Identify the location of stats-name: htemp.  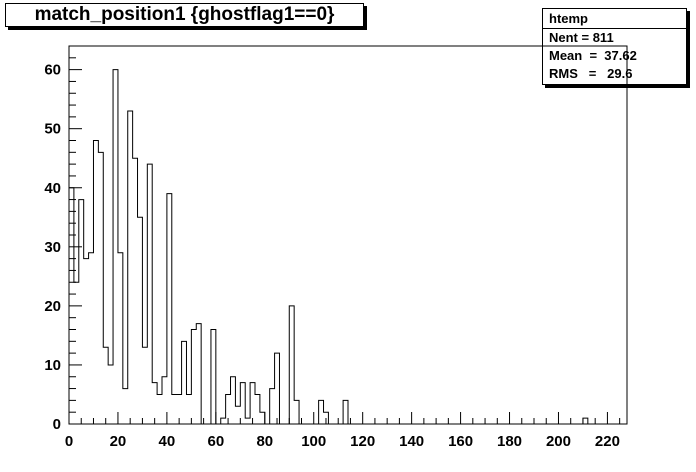
(614, 19).